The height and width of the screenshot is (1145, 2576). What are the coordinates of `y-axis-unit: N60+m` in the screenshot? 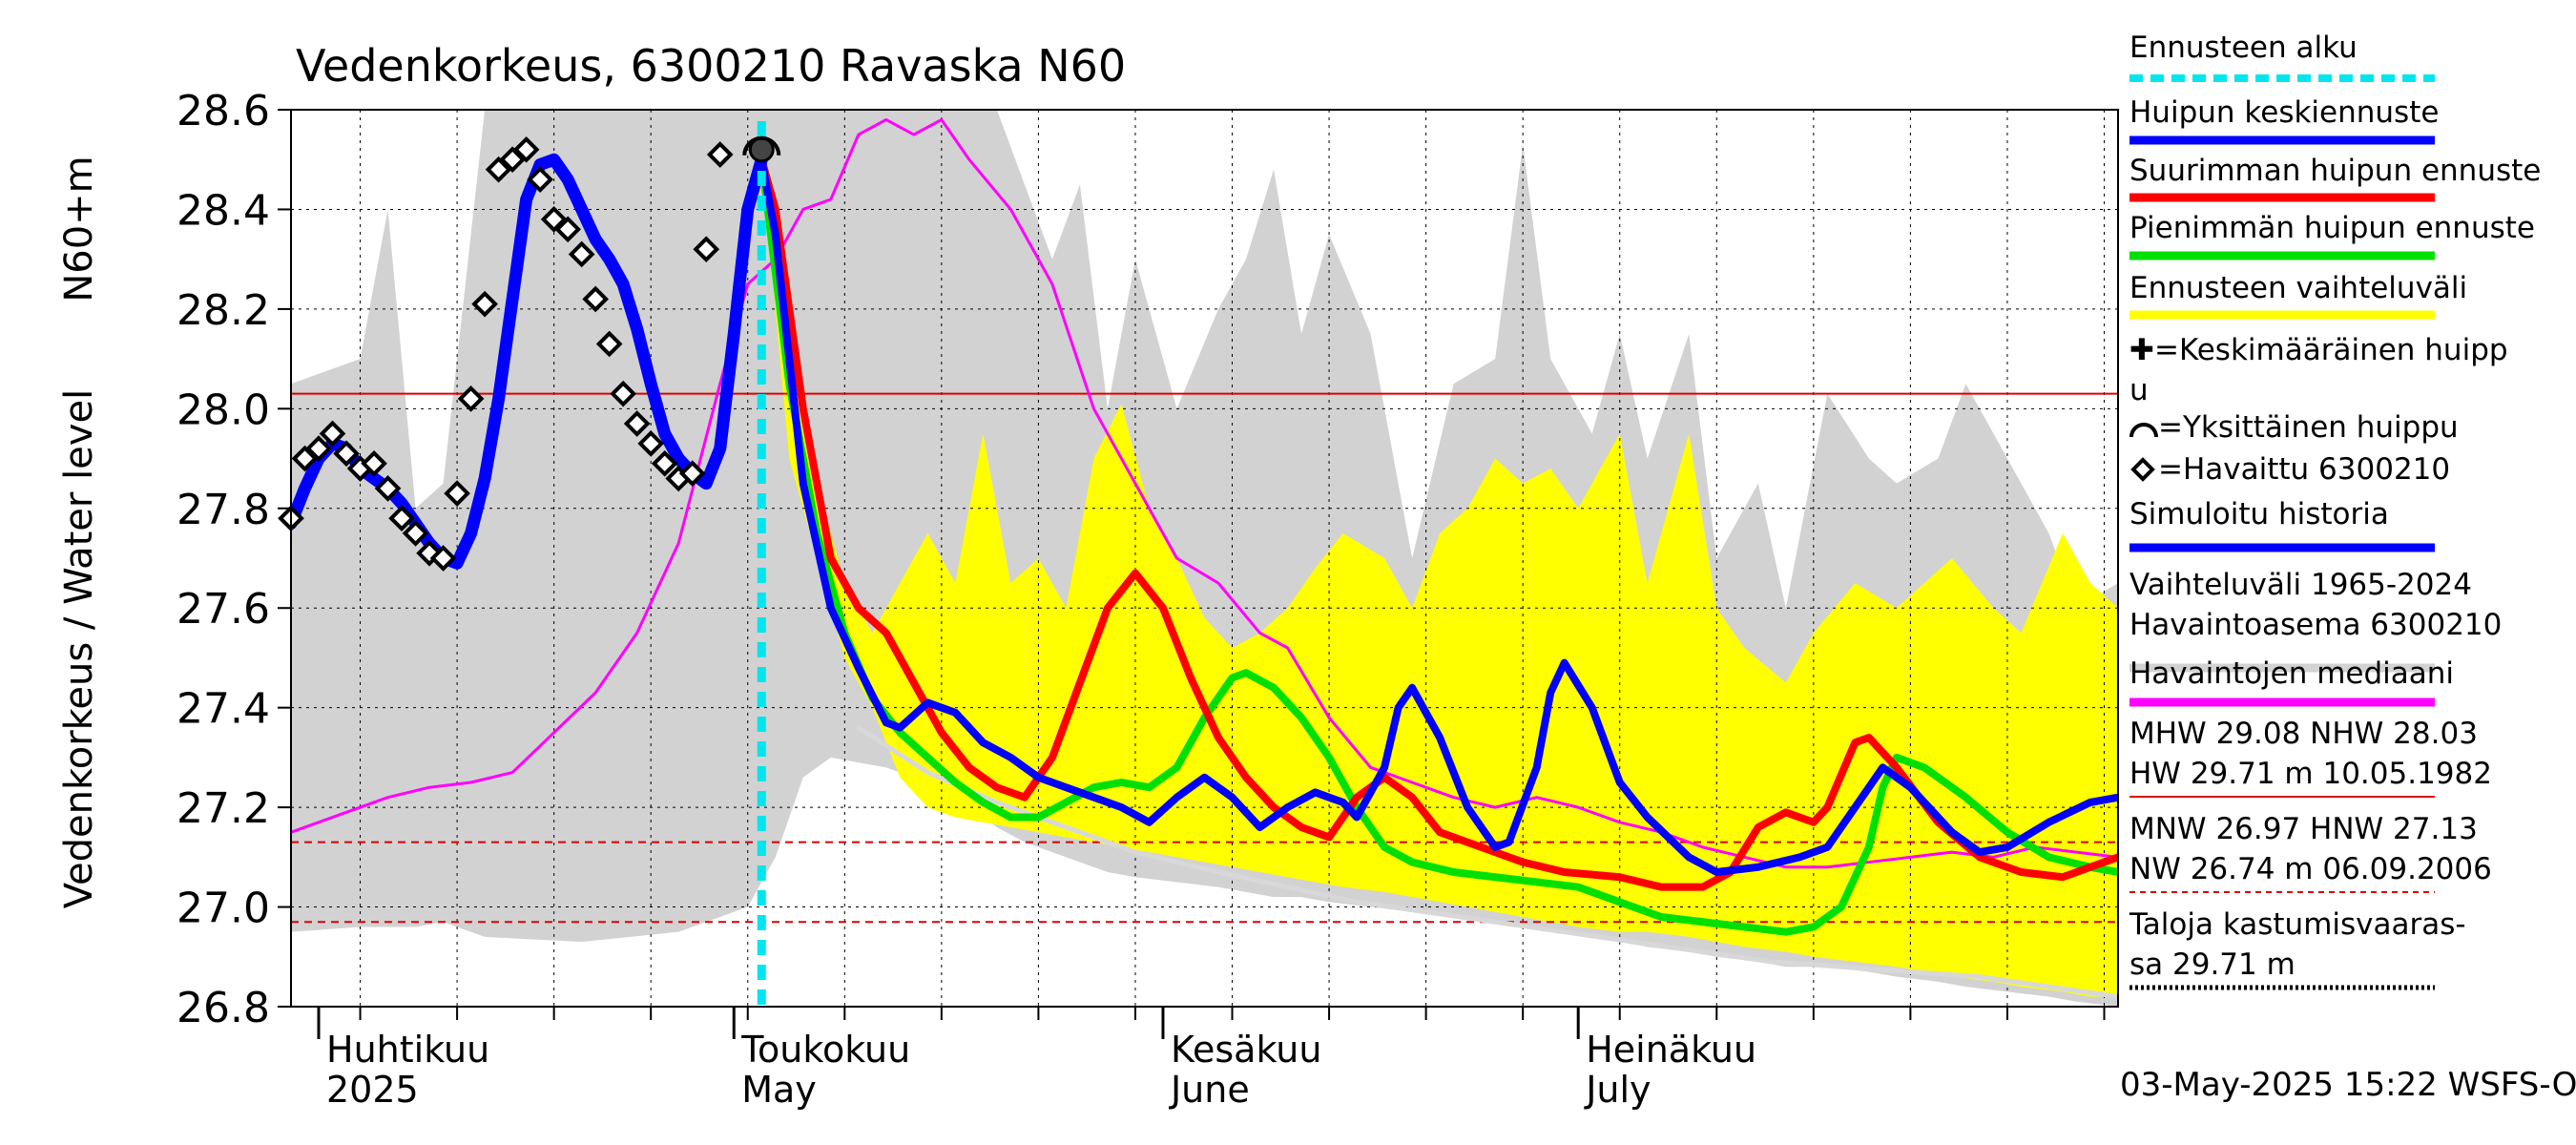 It's located at (79, 229).